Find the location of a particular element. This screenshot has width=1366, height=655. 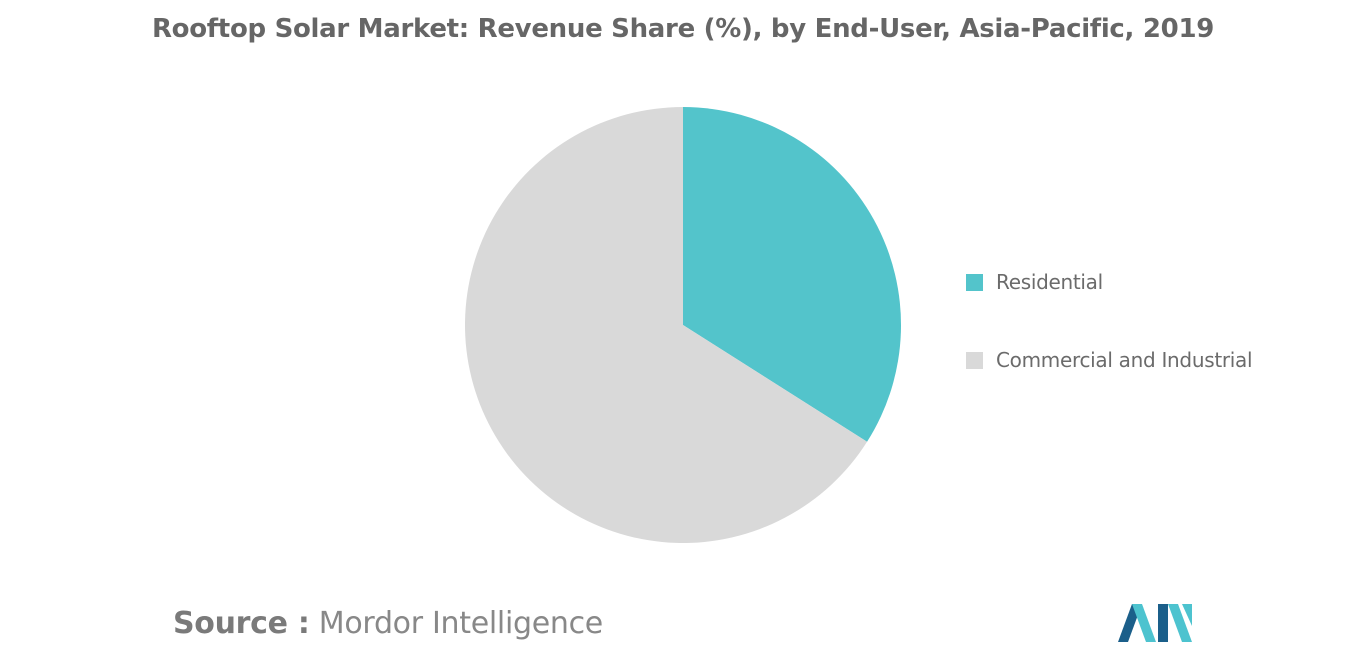

pie-slice-residential is located at coordinates (792, 274).